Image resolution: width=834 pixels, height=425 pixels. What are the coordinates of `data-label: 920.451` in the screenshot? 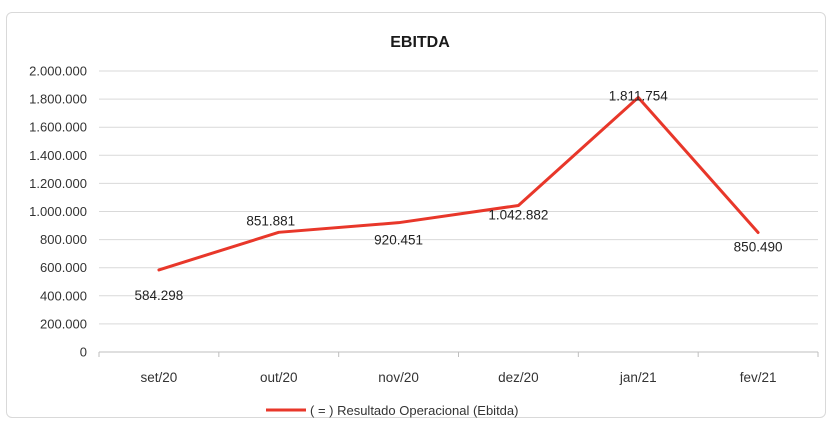 It's located at (398, 240).